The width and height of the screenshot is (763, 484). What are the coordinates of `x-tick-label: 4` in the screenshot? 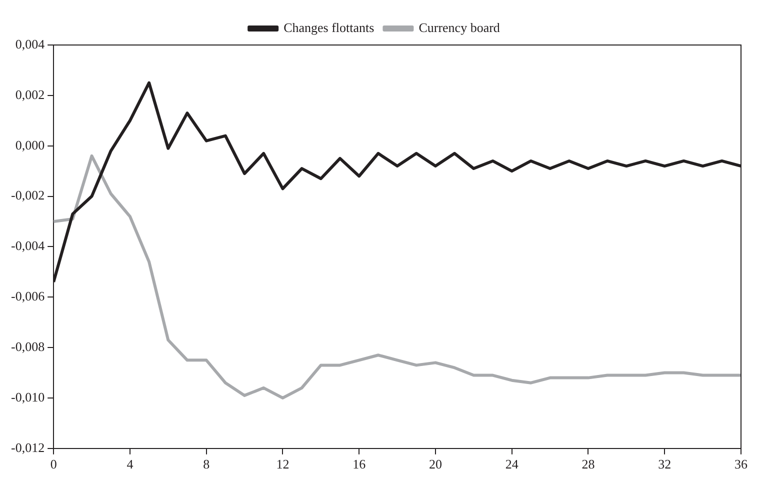 It's located at (130, 464).